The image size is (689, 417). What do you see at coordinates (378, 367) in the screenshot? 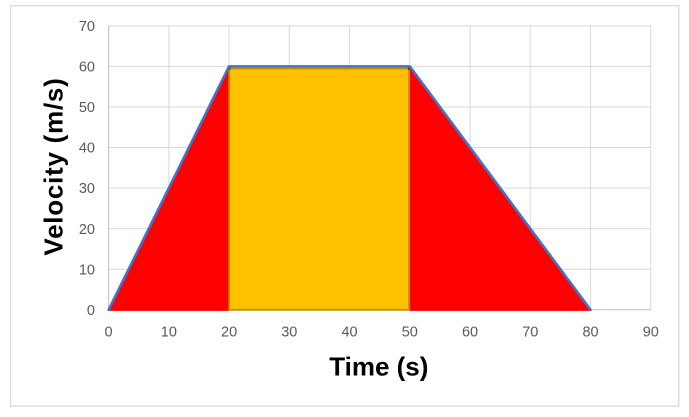
I see `svg-text: Time (s)` at bounding box center [378, 367].